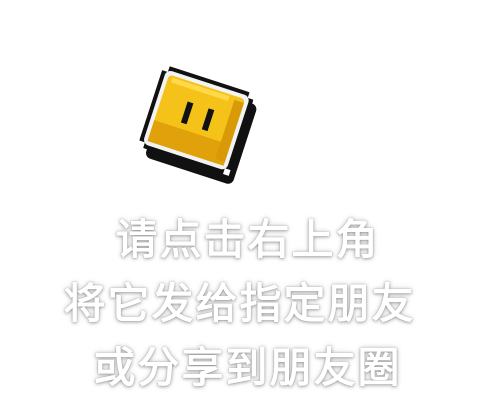  I want to click on instruction-line-3: 或分享到朋友圈, so click(247, 367).